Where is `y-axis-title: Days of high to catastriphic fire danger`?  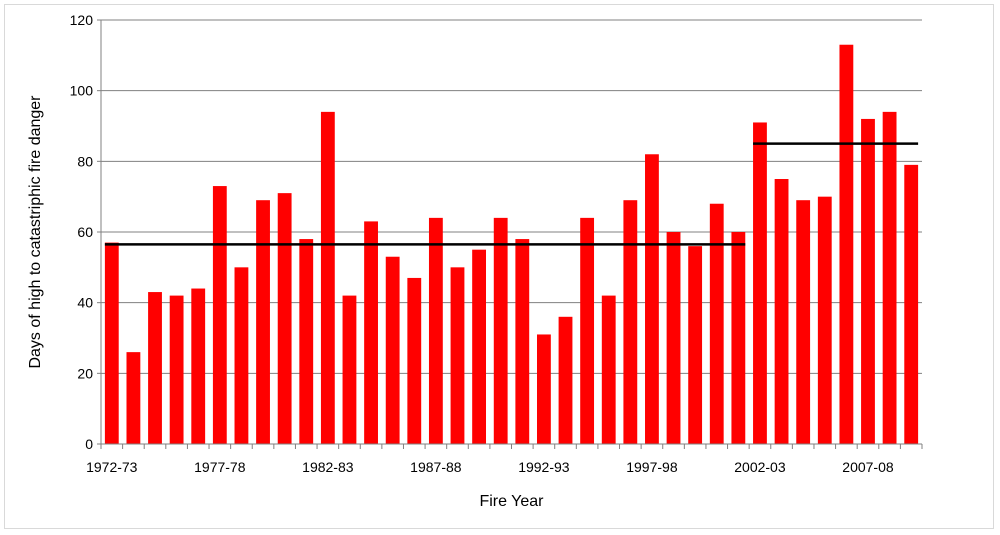
y-axis-title: Days of high to catastriphic fire danger is located at coordinates (35, 232).